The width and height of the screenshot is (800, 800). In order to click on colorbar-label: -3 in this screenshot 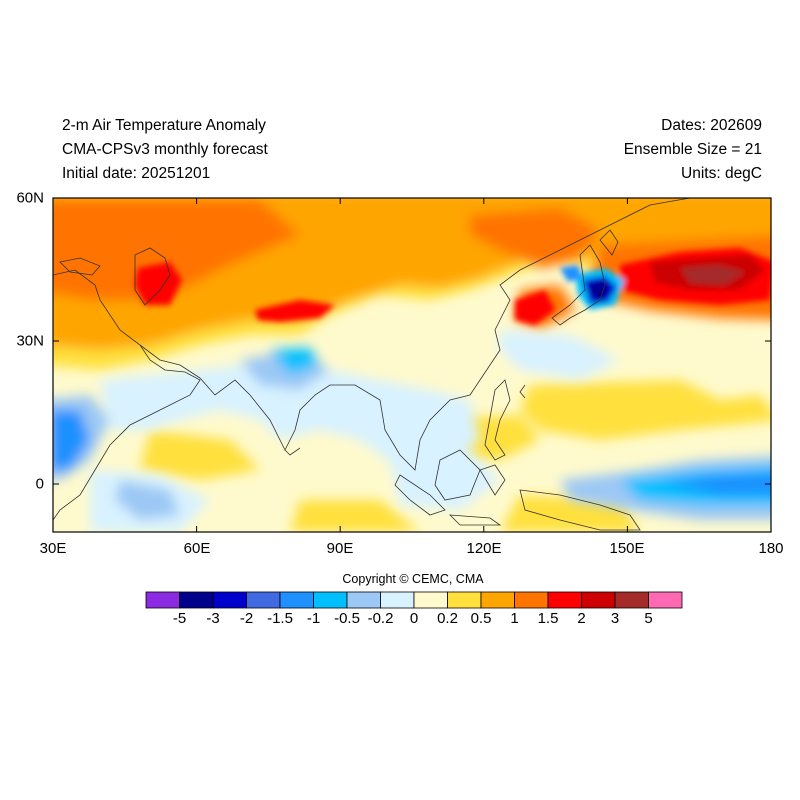, I will do `click(213, 618)`.